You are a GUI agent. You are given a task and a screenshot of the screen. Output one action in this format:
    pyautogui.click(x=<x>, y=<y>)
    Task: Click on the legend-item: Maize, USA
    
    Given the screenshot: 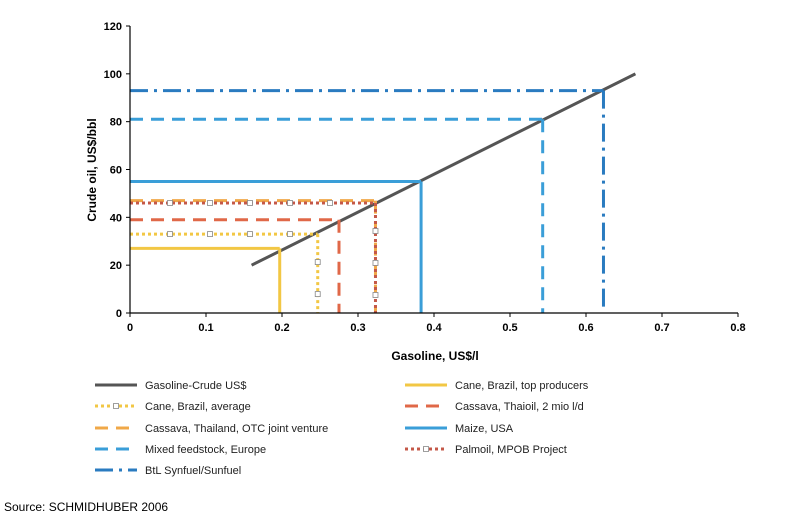 What is the action you would take?
    pyautogui.click(x=459, y=429)
    